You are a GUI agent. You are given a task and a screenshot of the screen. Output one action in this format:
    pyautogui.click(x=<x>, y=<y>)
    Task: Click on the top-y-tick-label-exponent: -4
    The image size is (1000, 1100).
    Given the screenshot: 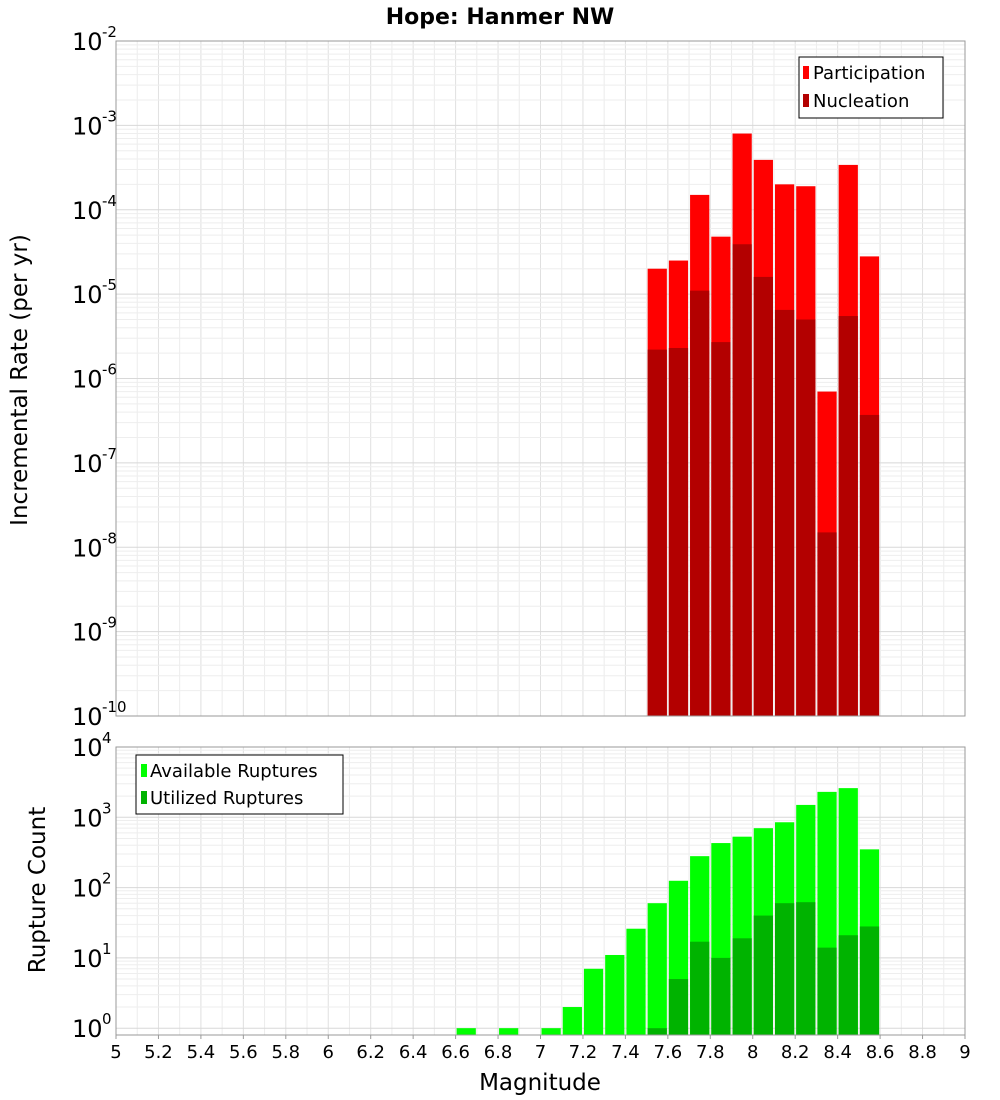 What is the action you would take?
    pyautogui.click(x=109, y=201)
    